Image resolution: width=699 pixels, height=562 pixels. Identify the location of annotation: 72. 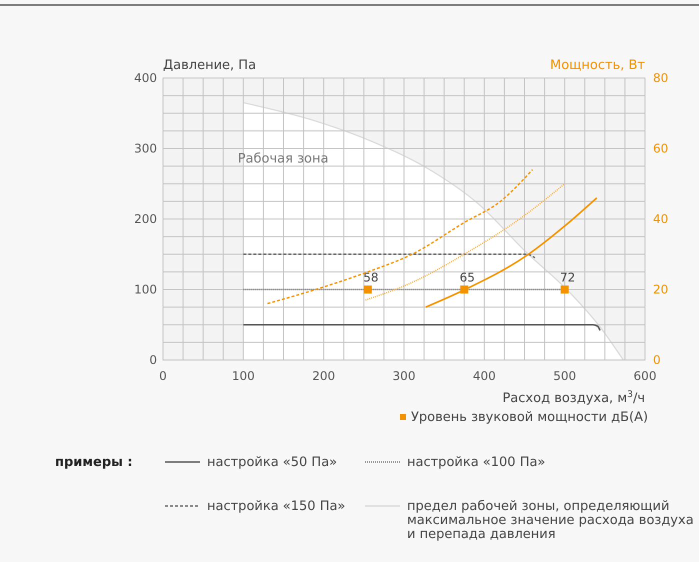
(568, 277).